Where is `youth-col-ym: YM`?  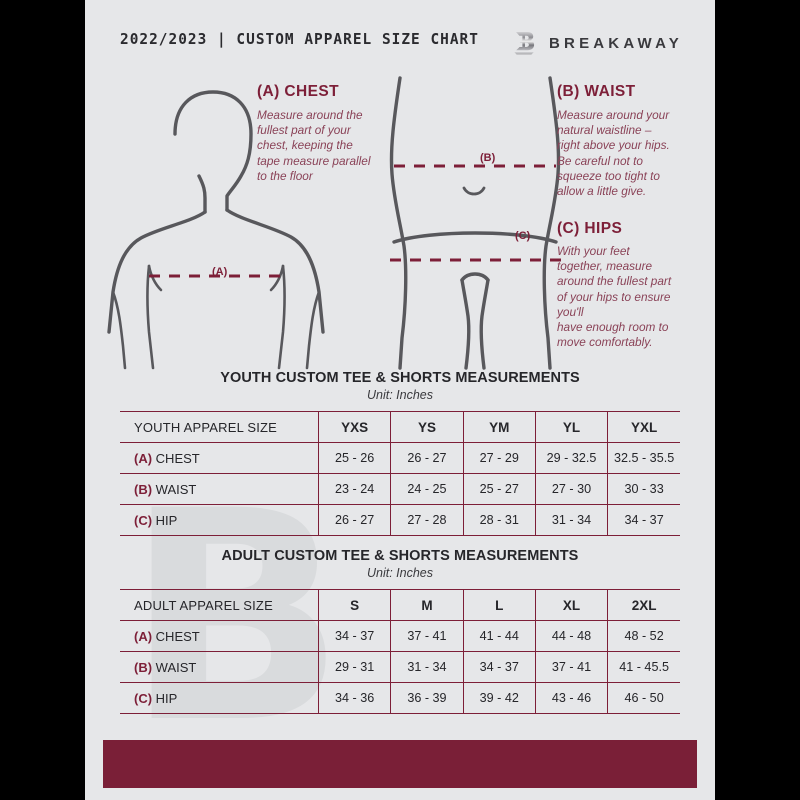 youth-col-ym: YM is located at coordinates (499, 427).